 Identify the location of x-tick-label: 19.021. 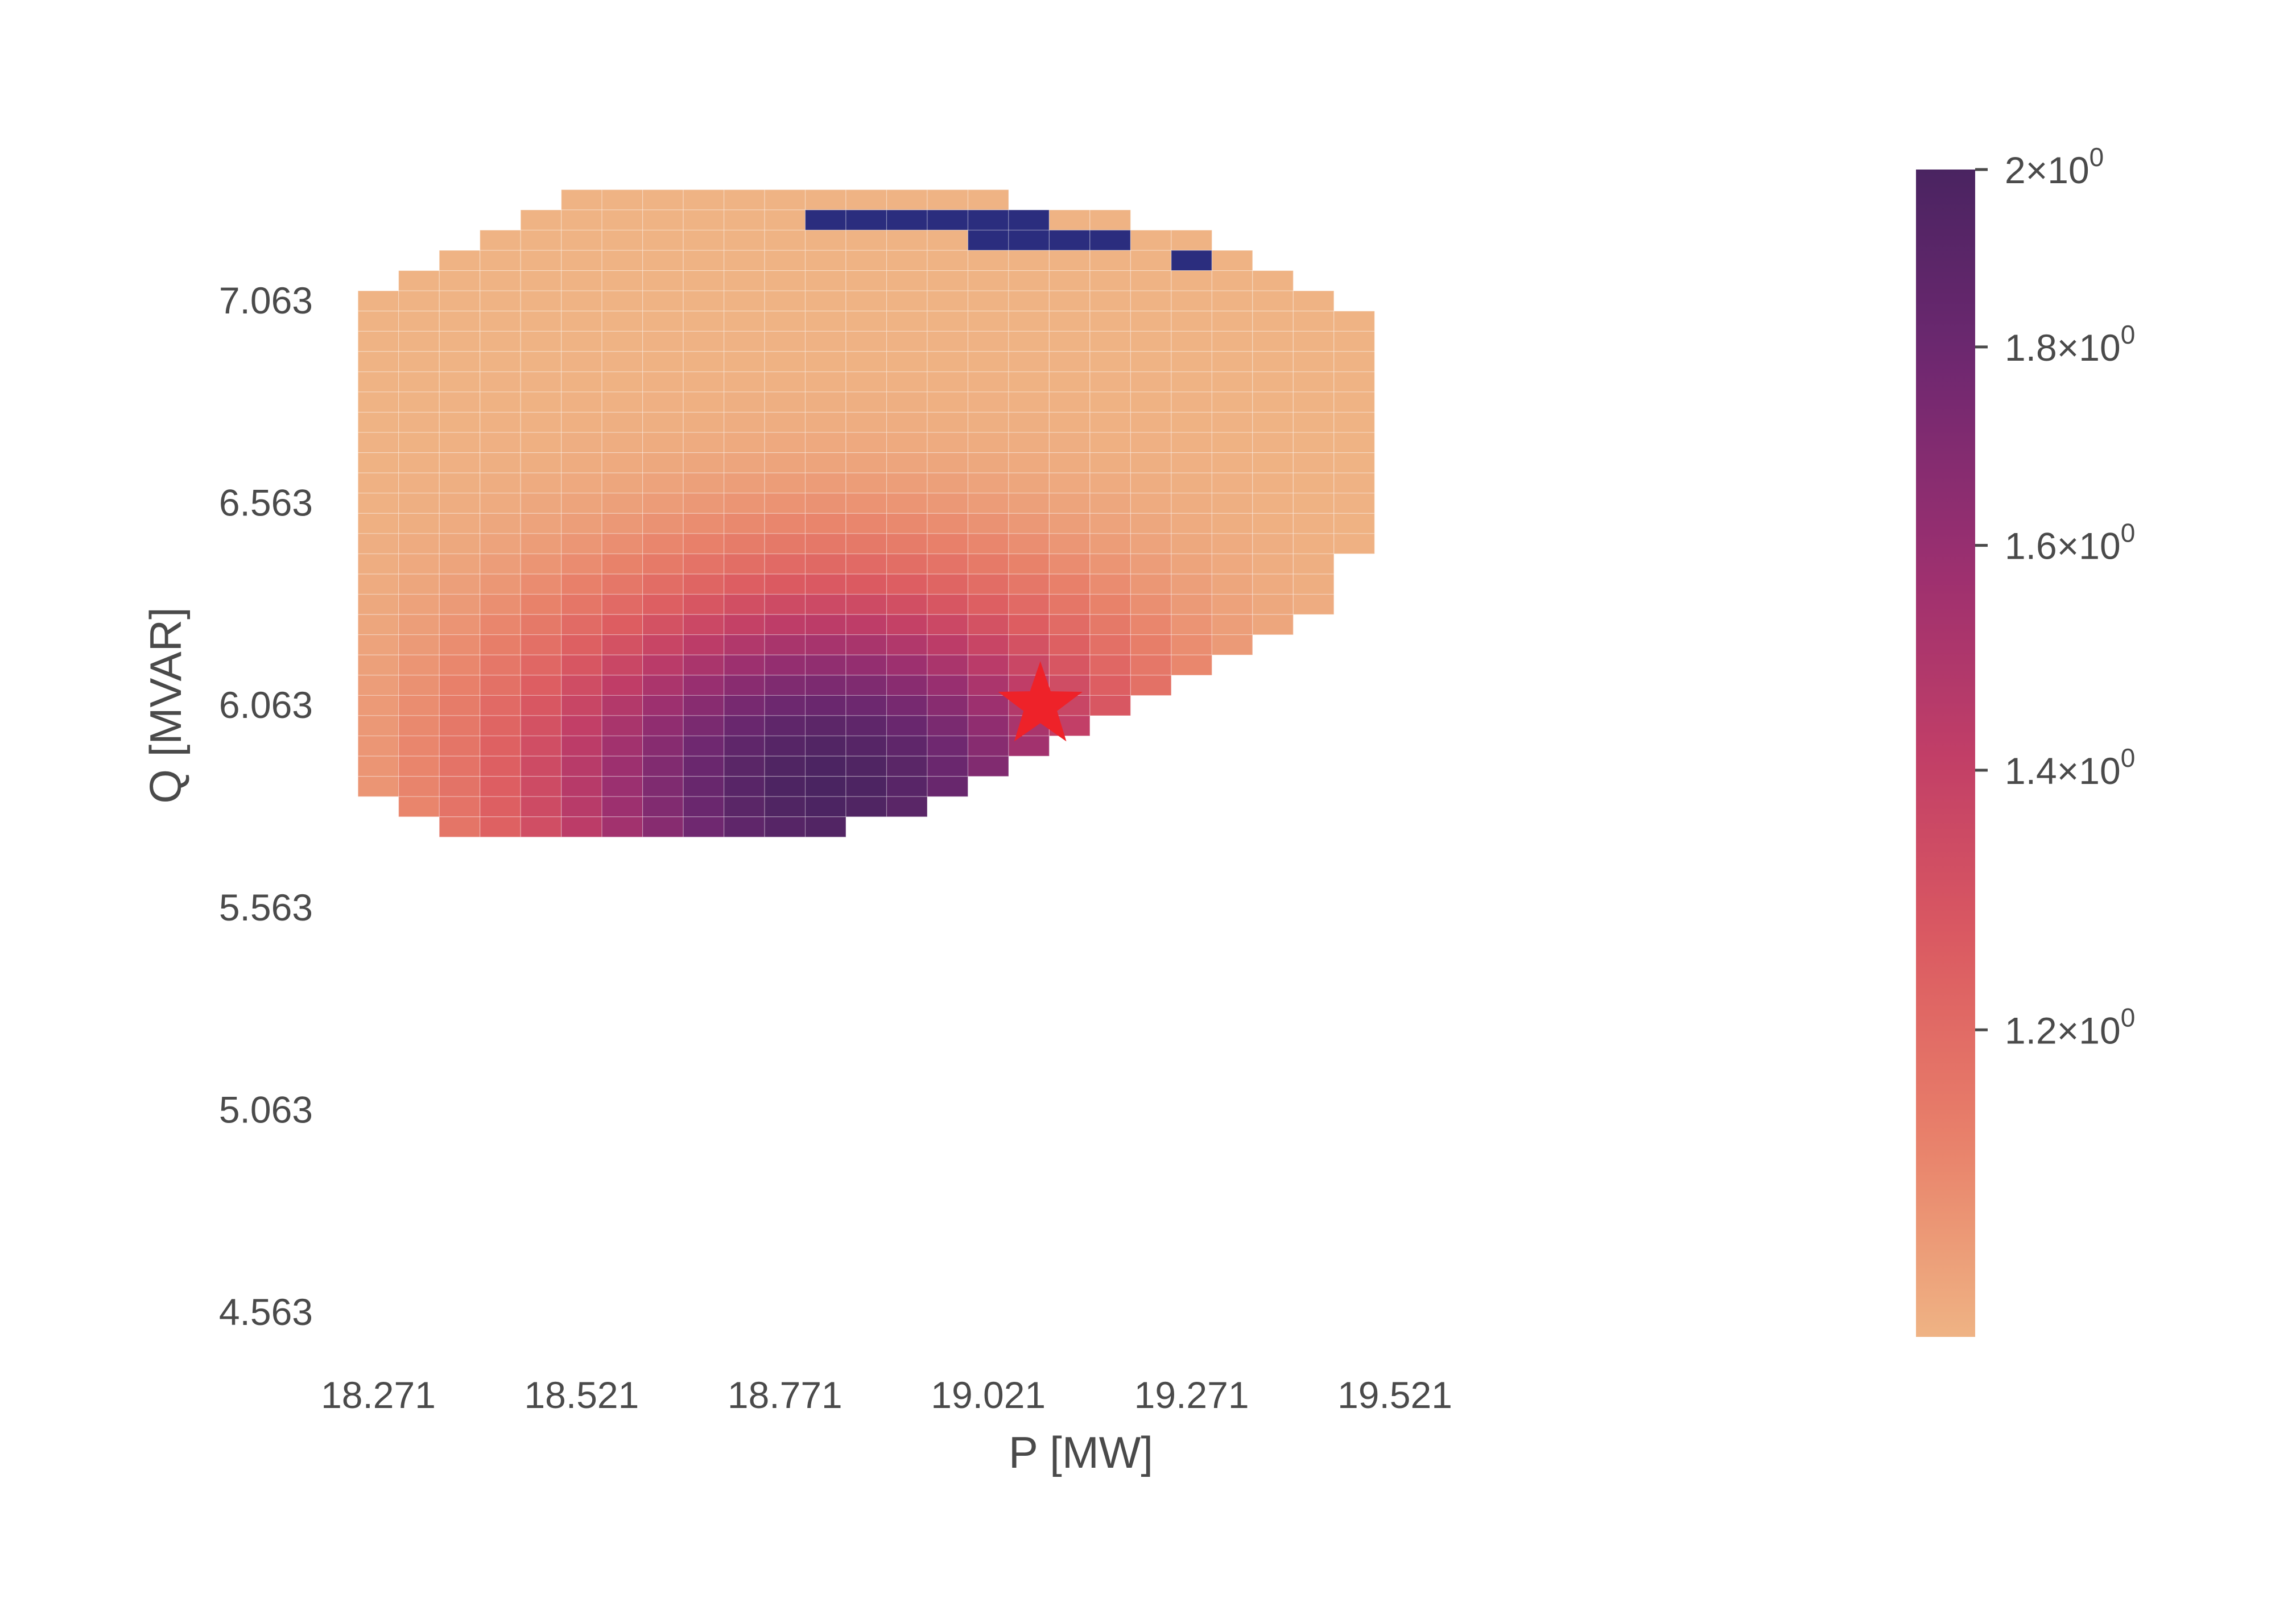
(988, 1395).